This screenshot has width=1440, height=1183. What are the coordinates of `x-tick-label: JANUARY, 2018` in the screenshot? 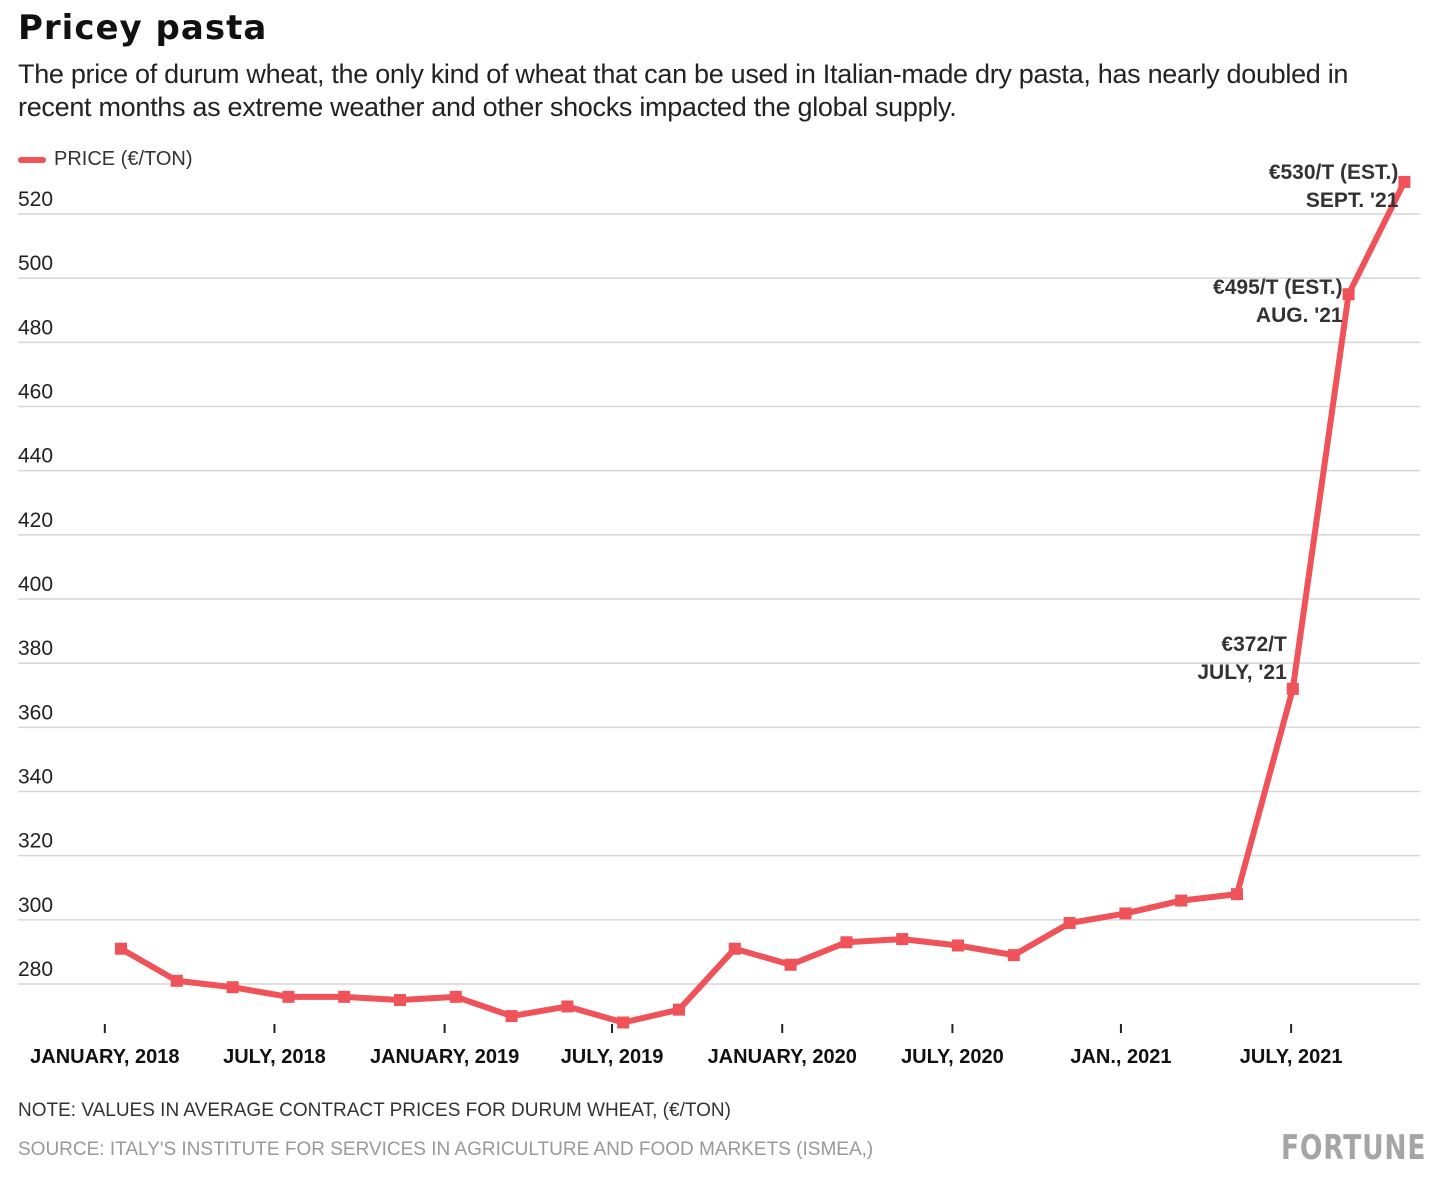 It's located at (104, 1057).